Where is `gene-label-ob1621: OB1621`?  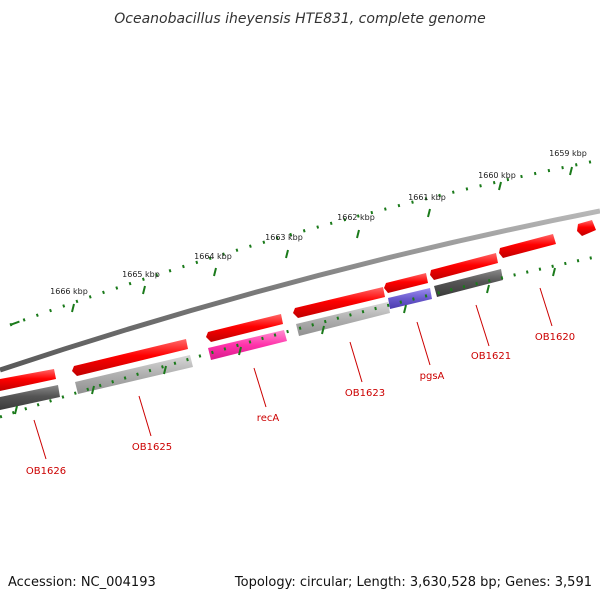
gene-label-ob1621: OB1621 is located at coordinates (491, 356).